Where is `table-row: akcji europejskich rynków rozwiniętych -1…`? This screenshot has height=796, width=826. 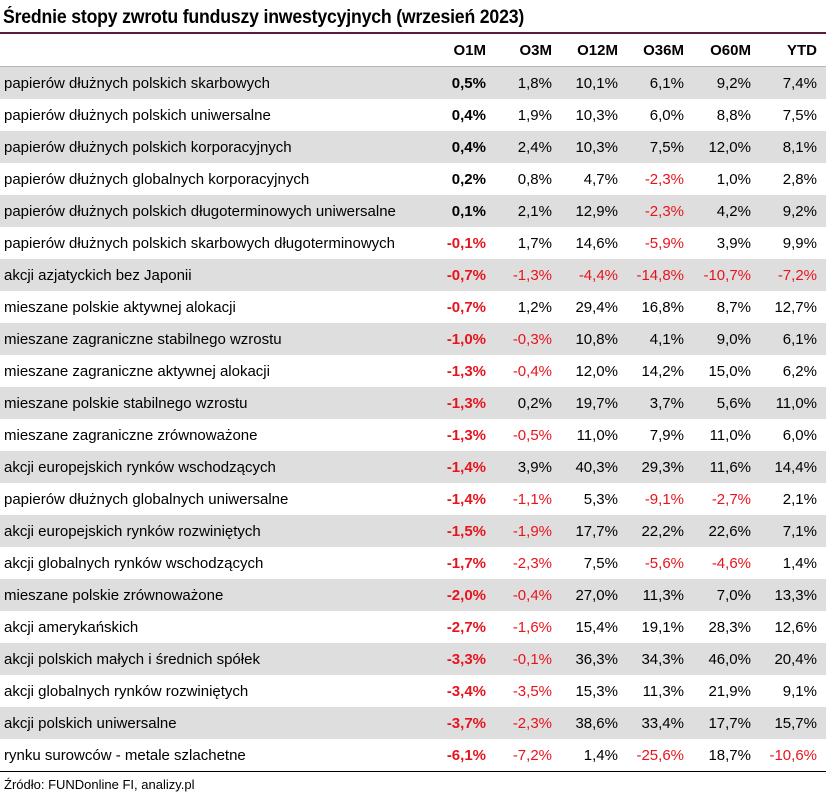 table-row: akcji europejskich rynków rozwiniętych -1… is located at coordinates (413, 531).